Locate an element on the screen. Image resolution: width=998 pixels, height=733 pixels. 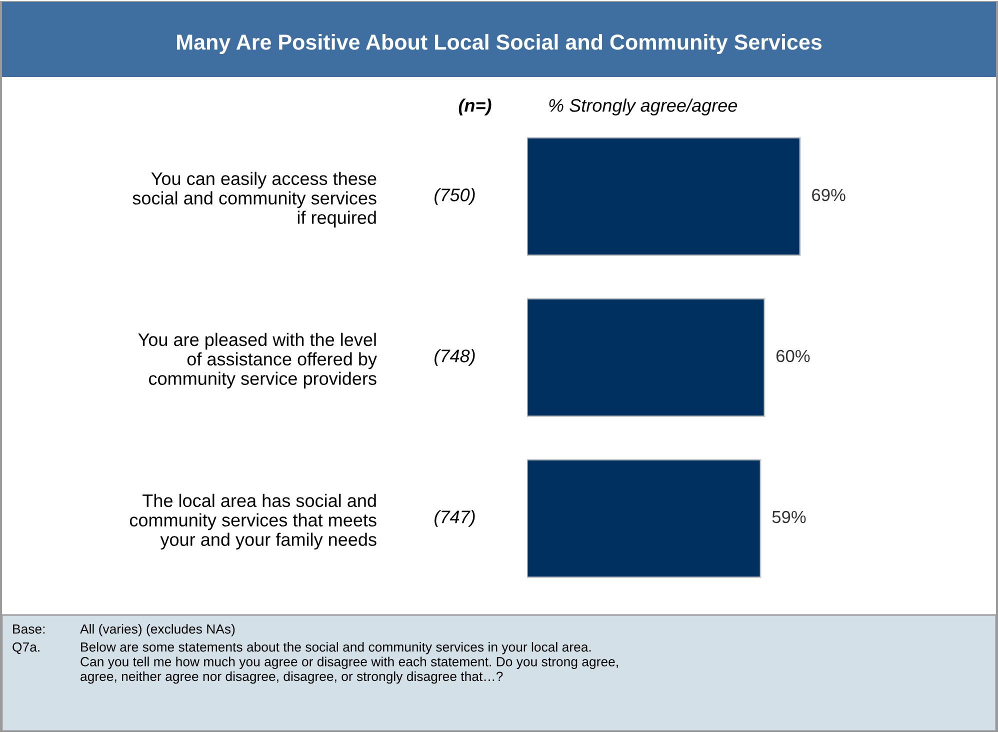
chart-title: Many Are Positive About Local Social and Community Services is located at coordinates (499, 44).